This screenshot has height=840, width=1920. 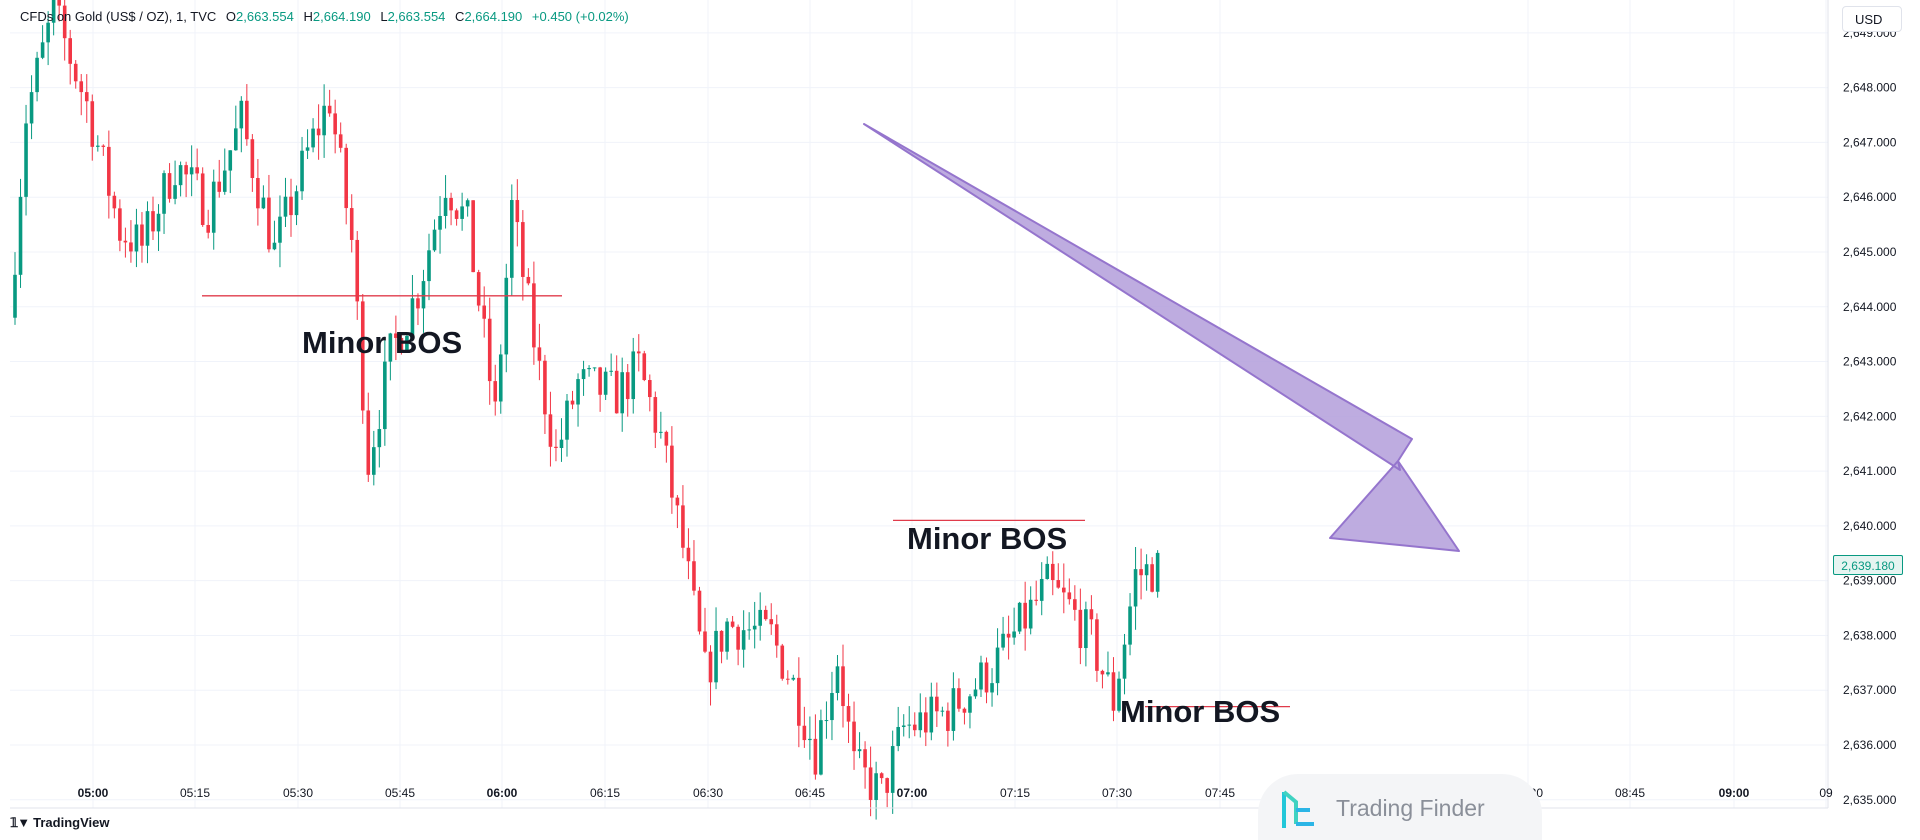 I want to click on y-tick-label: 2,635.000, so click(x=1870, y=800).